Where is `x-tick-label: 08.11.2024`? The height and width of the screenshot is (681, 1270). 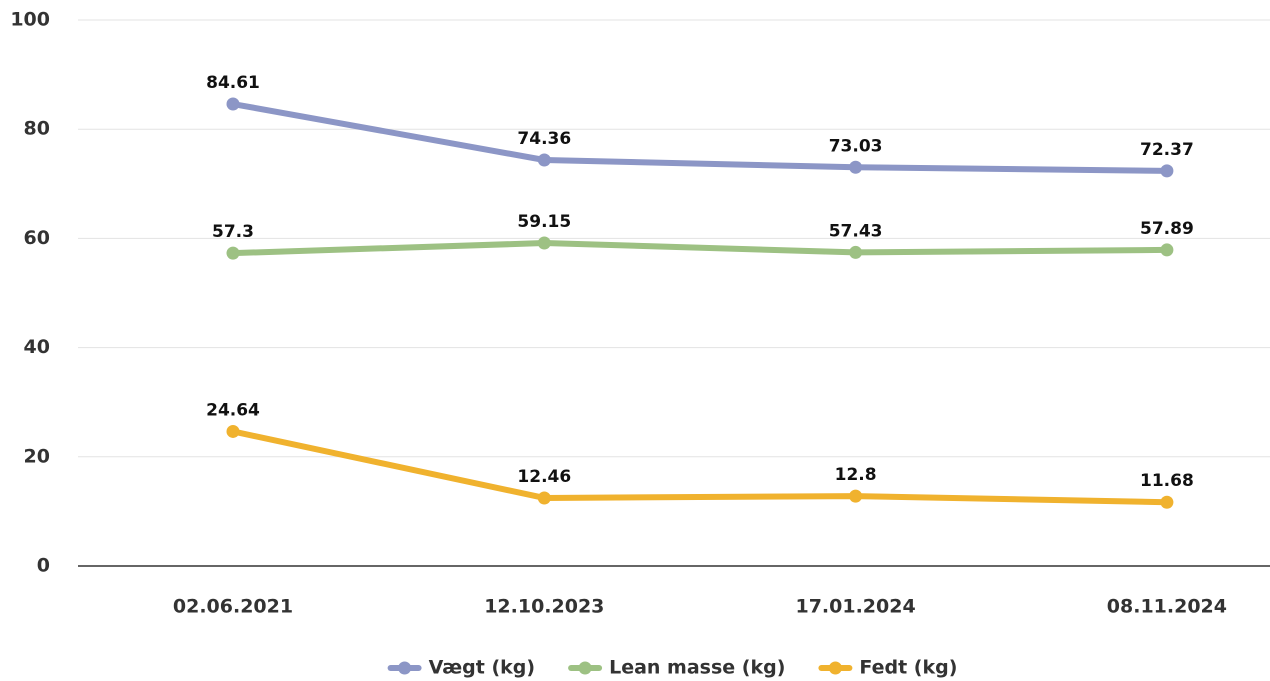
x-tick-label: 08.11.2024 is located at coordinates (1167, 607).